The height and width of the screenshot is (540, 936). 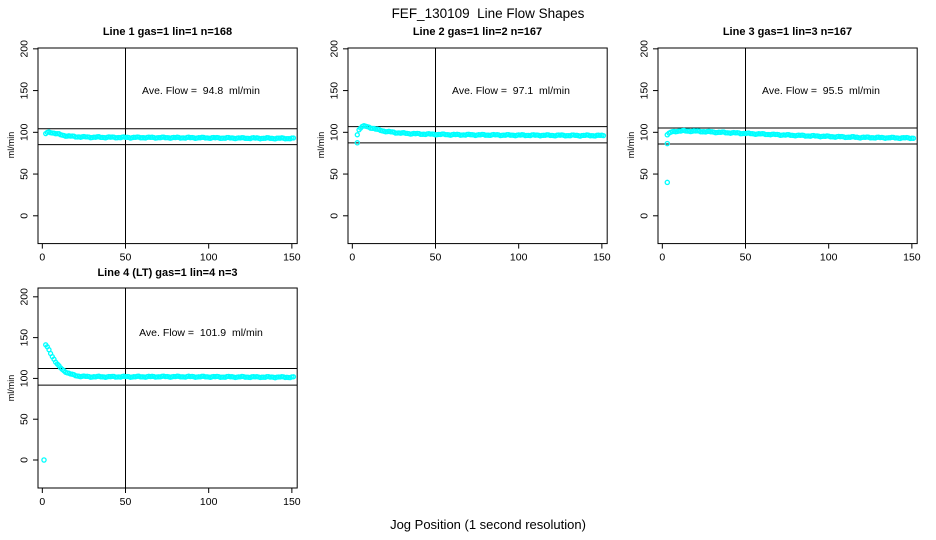 I want to click on panel-4-ave-flow-annotation: Ave. Flow = 101.9 ml/min, so click(x=201, y=333).